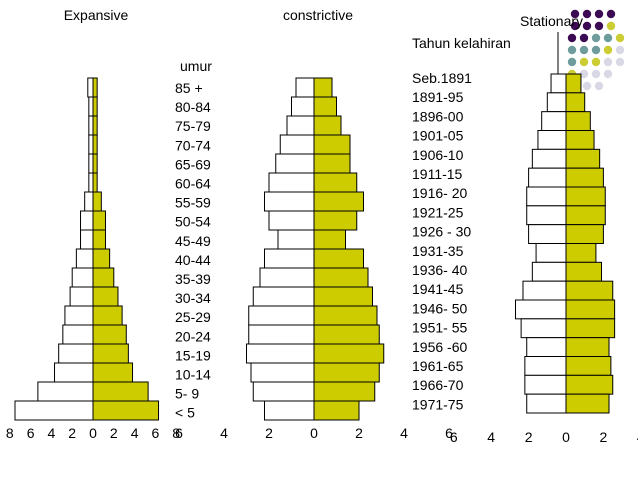  What do you see at coordinates (529, 437) in the screenshot?
I see `pyramid3-x-tick: 2` at bounding box center [529, 437].